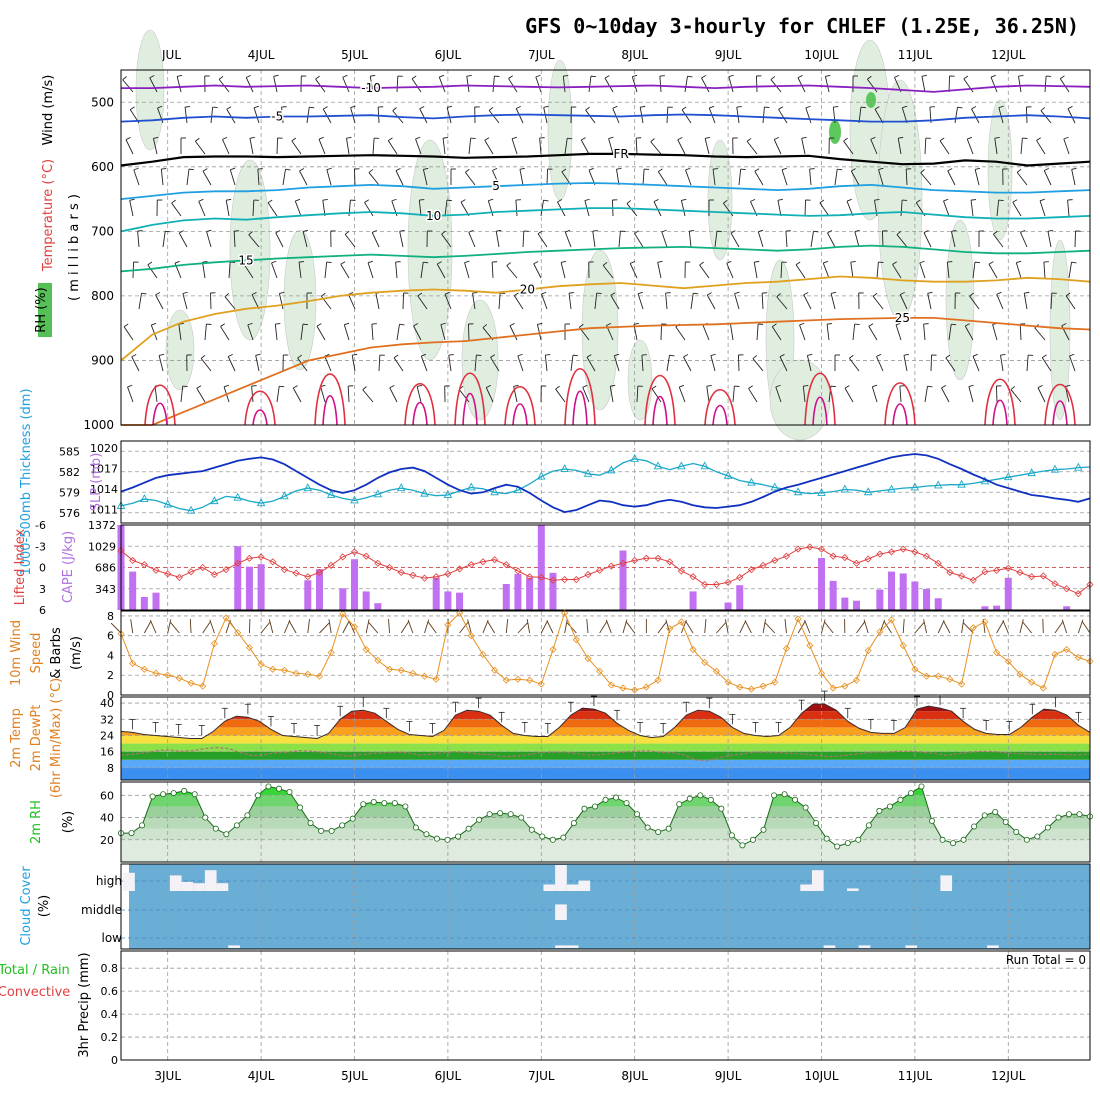 The width and height of the screenshot is (1100, 1100). I want to click on isotherm-line, so click(605, 220).